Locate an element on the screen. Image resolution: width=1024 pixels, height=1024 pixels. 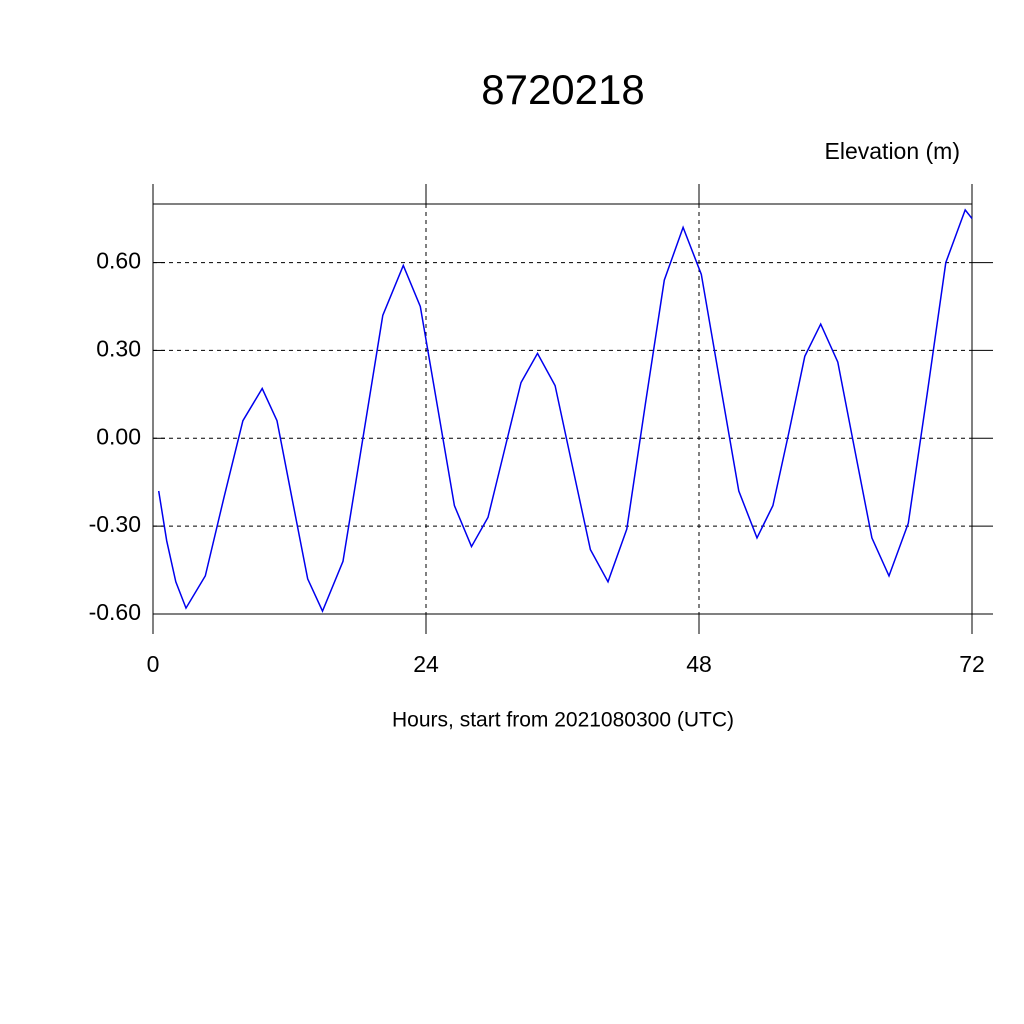
x-tick-label: 0 is located at coordinates (153, 664).